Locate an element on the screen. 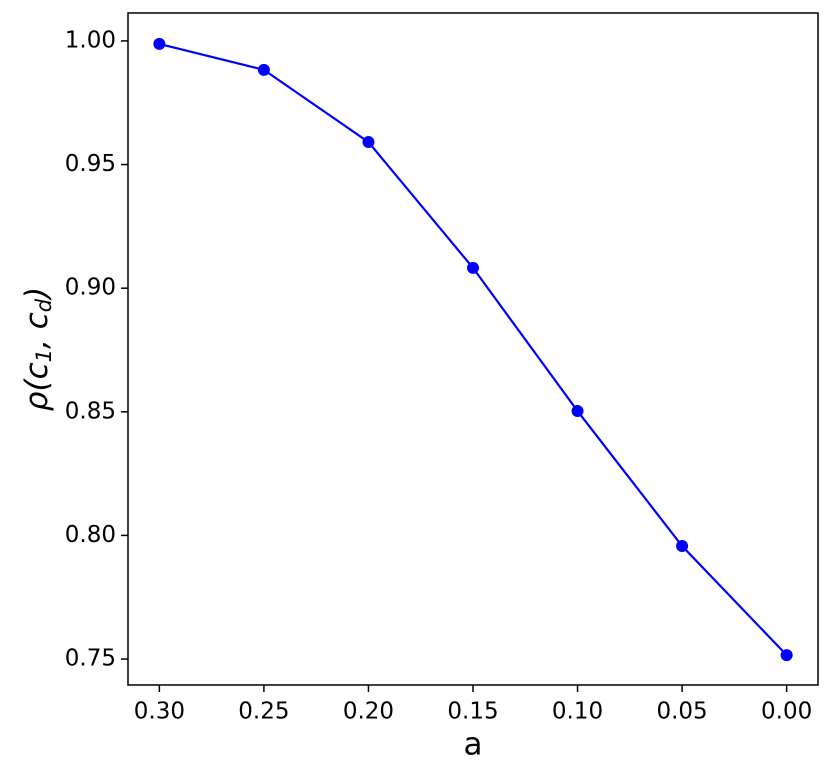 This screenshot has width=831, height=780. y-tick-label: 1.00 is located at coordinates (90, 40).